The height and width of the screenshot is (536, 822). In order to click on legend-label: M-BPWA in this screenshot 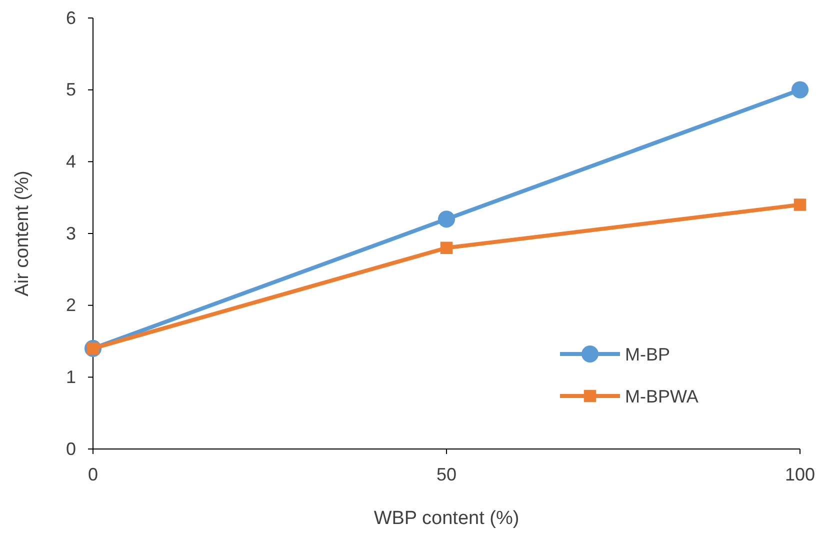, I will do `click(661, 396)`.